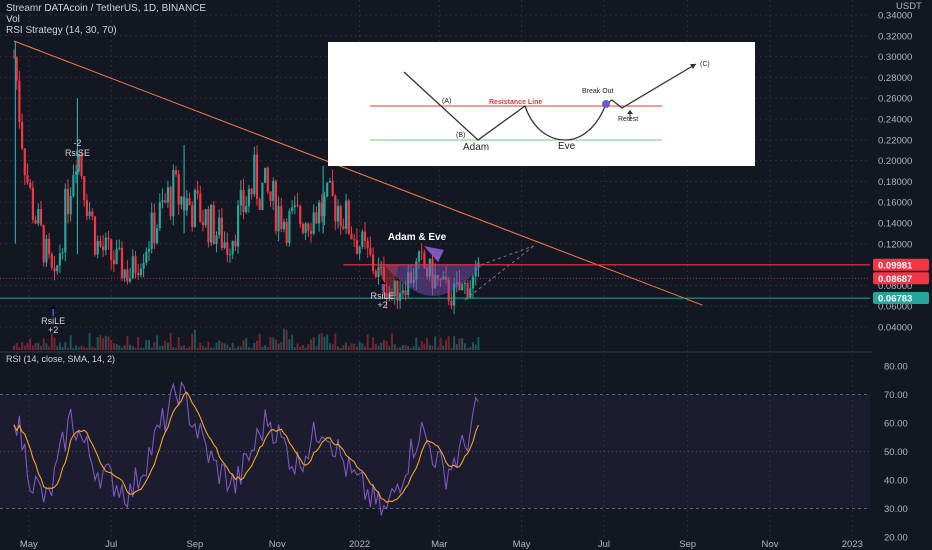 The image size is (932, 550). Describe the element at coordinates (895, 224) in the screenshot. I see `price-tick-label: 0.14000` at that location.